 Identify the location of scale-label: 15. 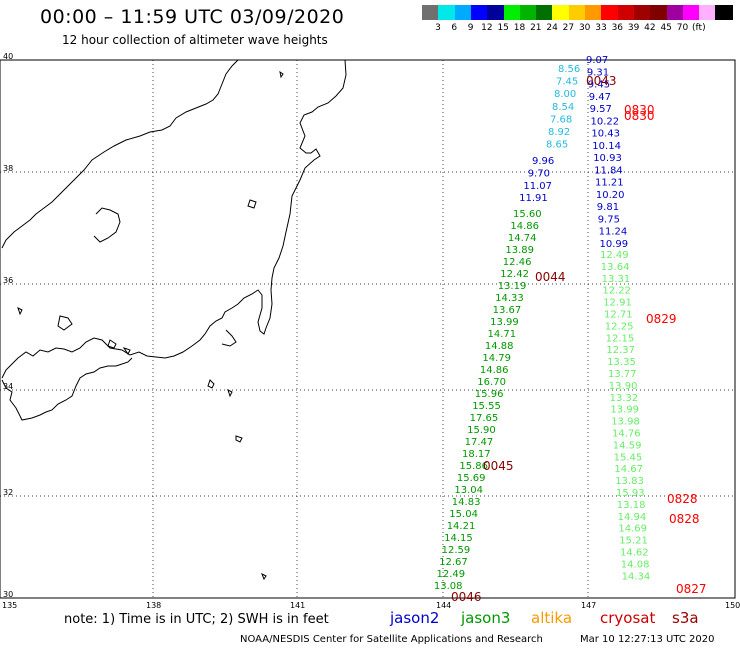
(503, 28).